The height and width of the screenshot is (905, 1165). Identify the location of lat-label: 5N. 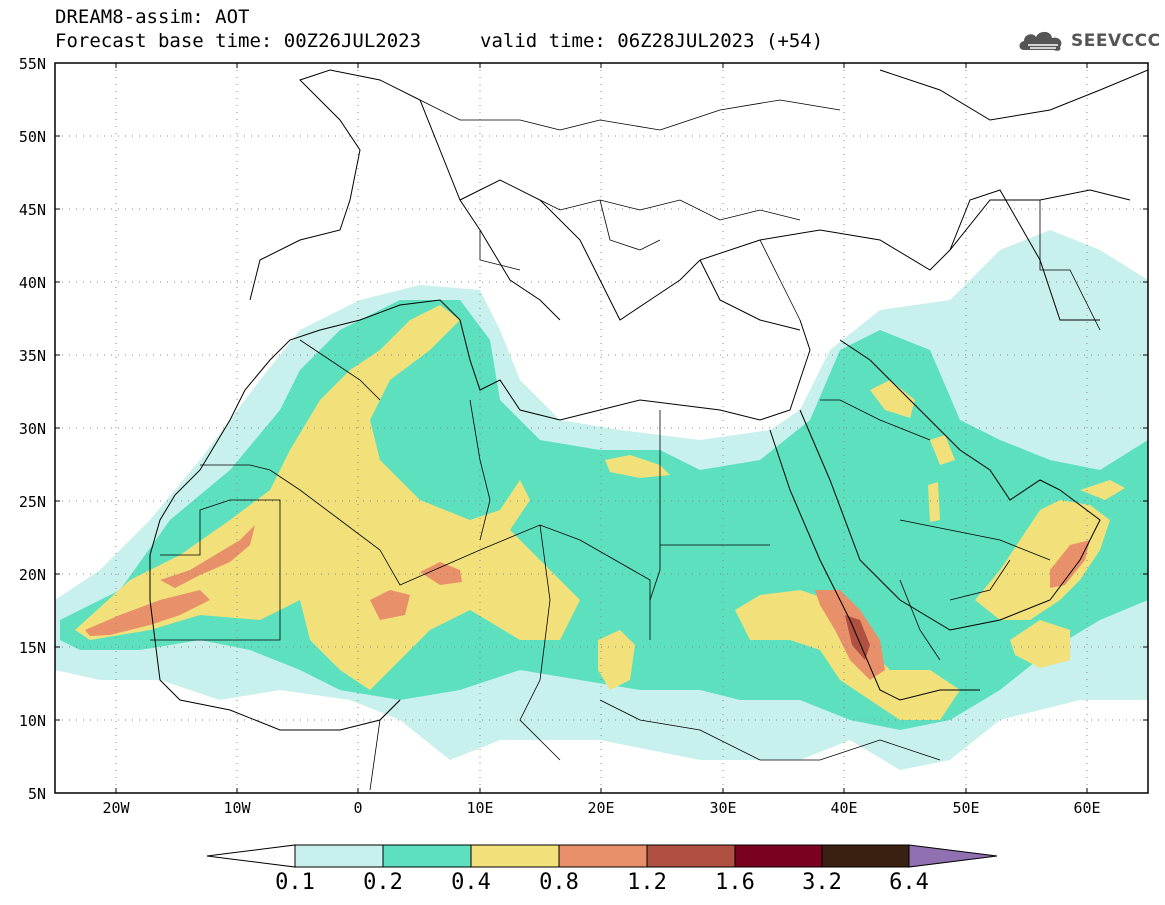
(36, 794).